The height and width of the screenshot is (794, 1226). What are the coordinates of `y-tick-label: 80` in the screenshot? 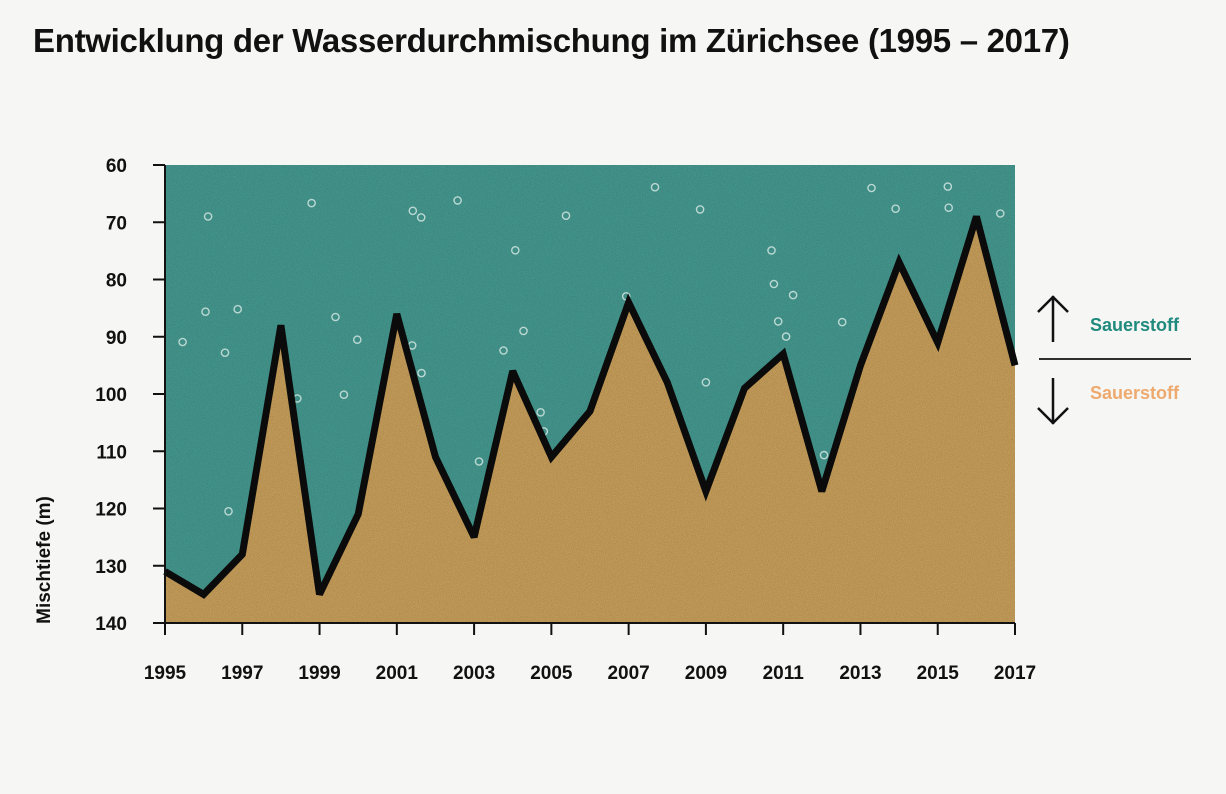 It's located at (116, 281).